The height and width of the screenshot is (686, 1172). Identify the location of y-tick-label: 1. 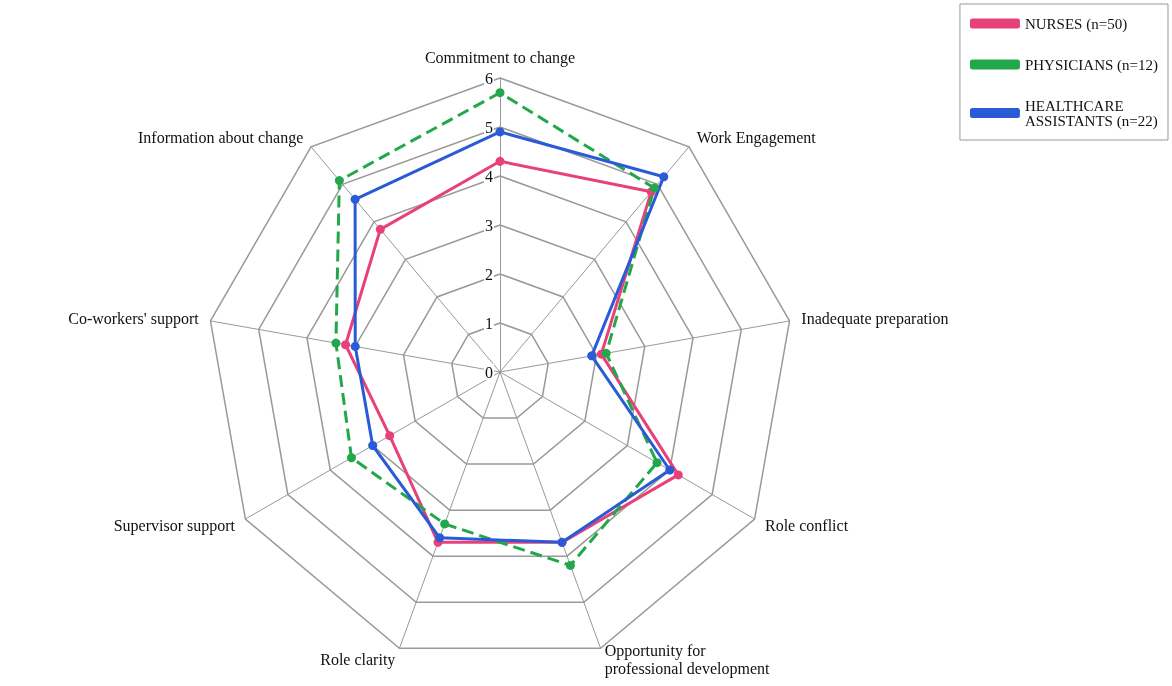
(489, 323).